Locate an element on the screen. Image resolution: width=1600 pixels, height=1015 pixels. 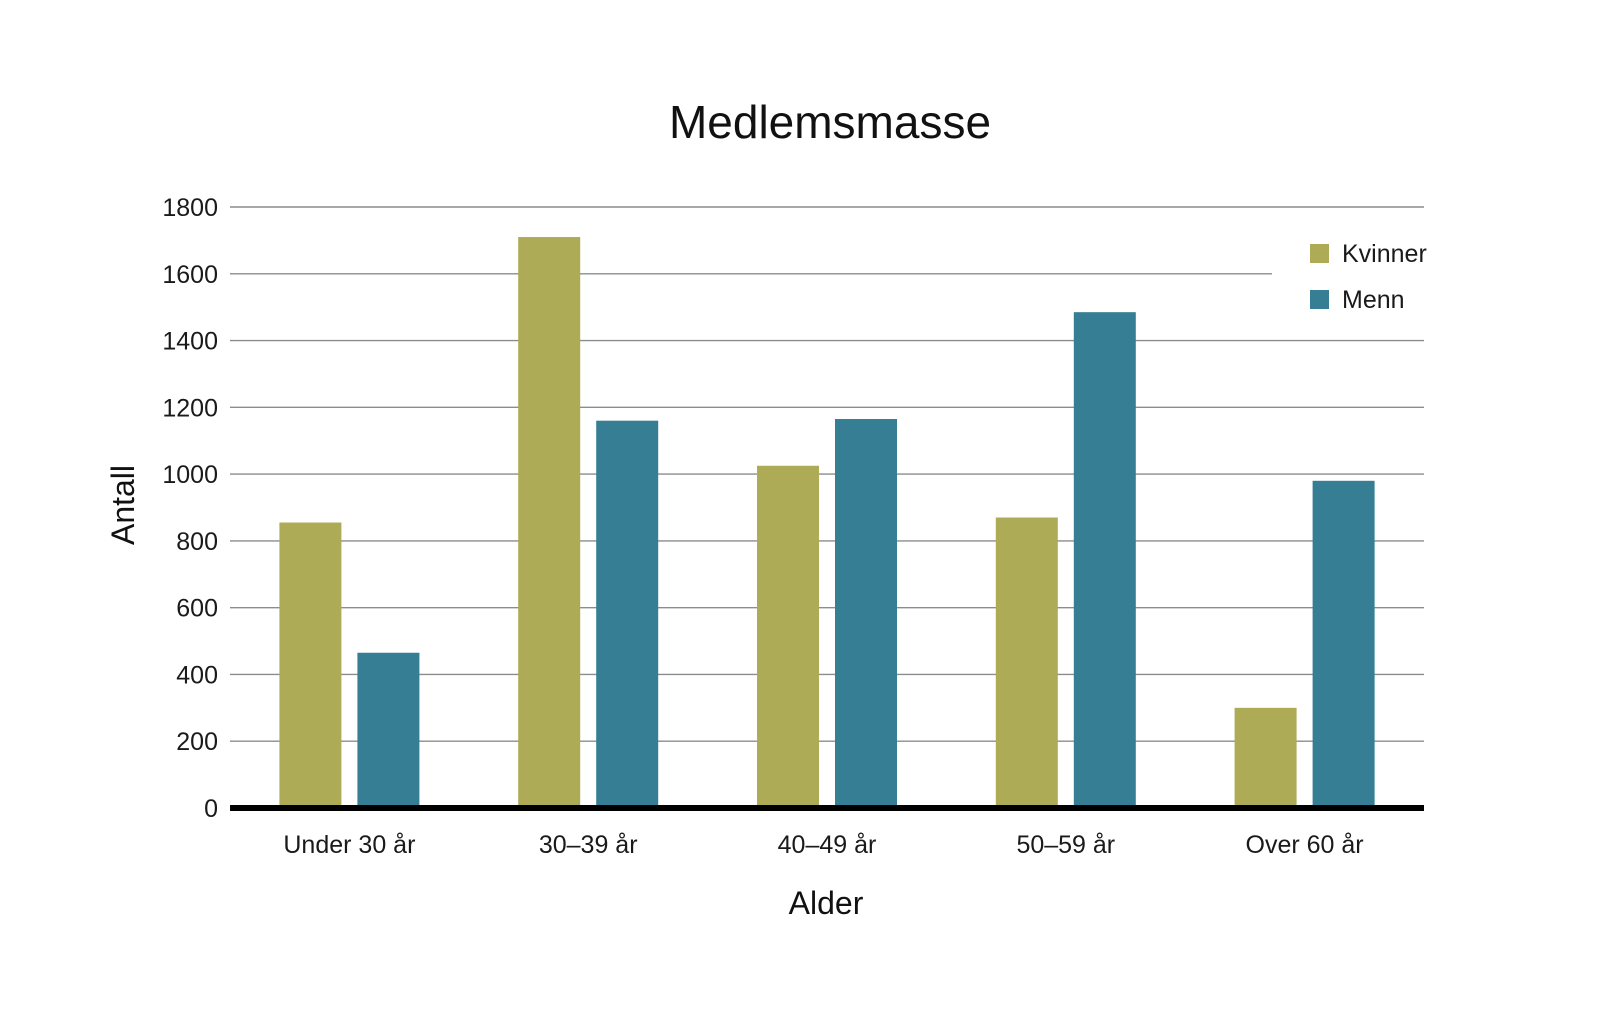
legend-label-kvinner: Kvinner is located at coordinates (1384, 254).